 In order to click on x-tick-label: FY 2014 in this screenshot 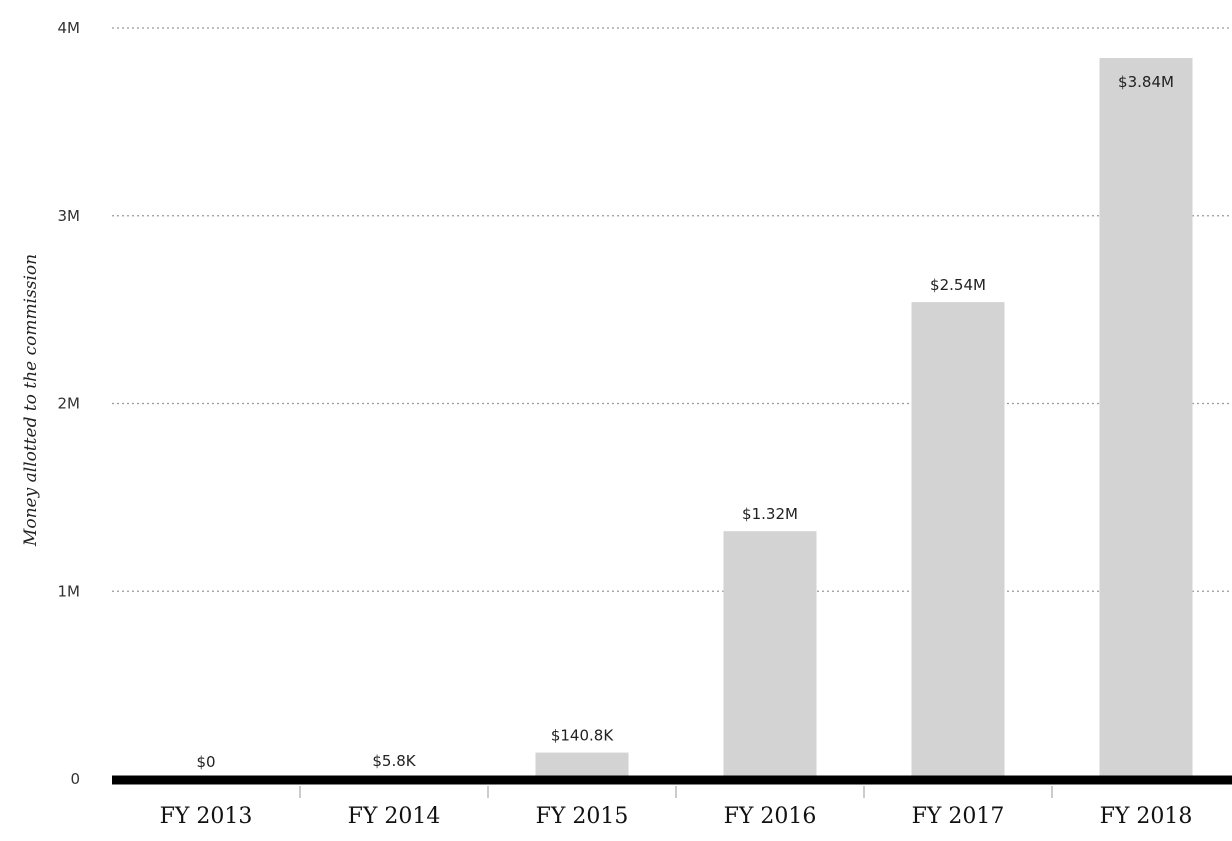, I will do `click(394, 816)`.